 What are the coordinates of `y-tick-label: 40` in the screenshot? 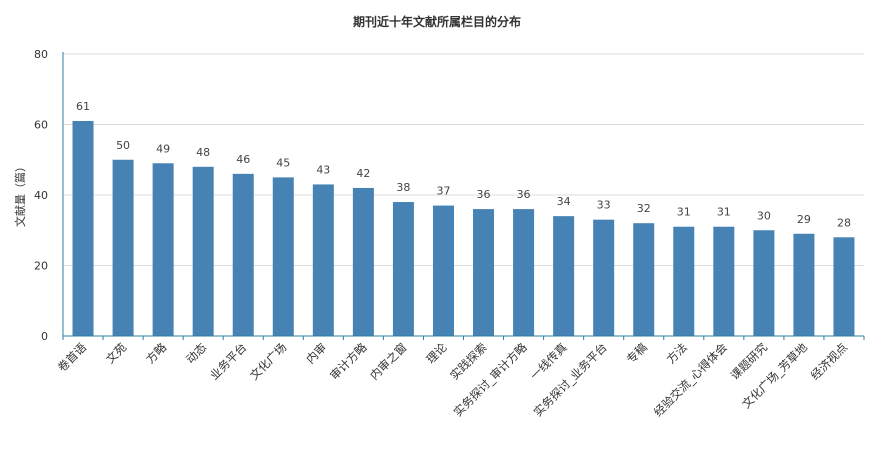 It's located at (41, 195).